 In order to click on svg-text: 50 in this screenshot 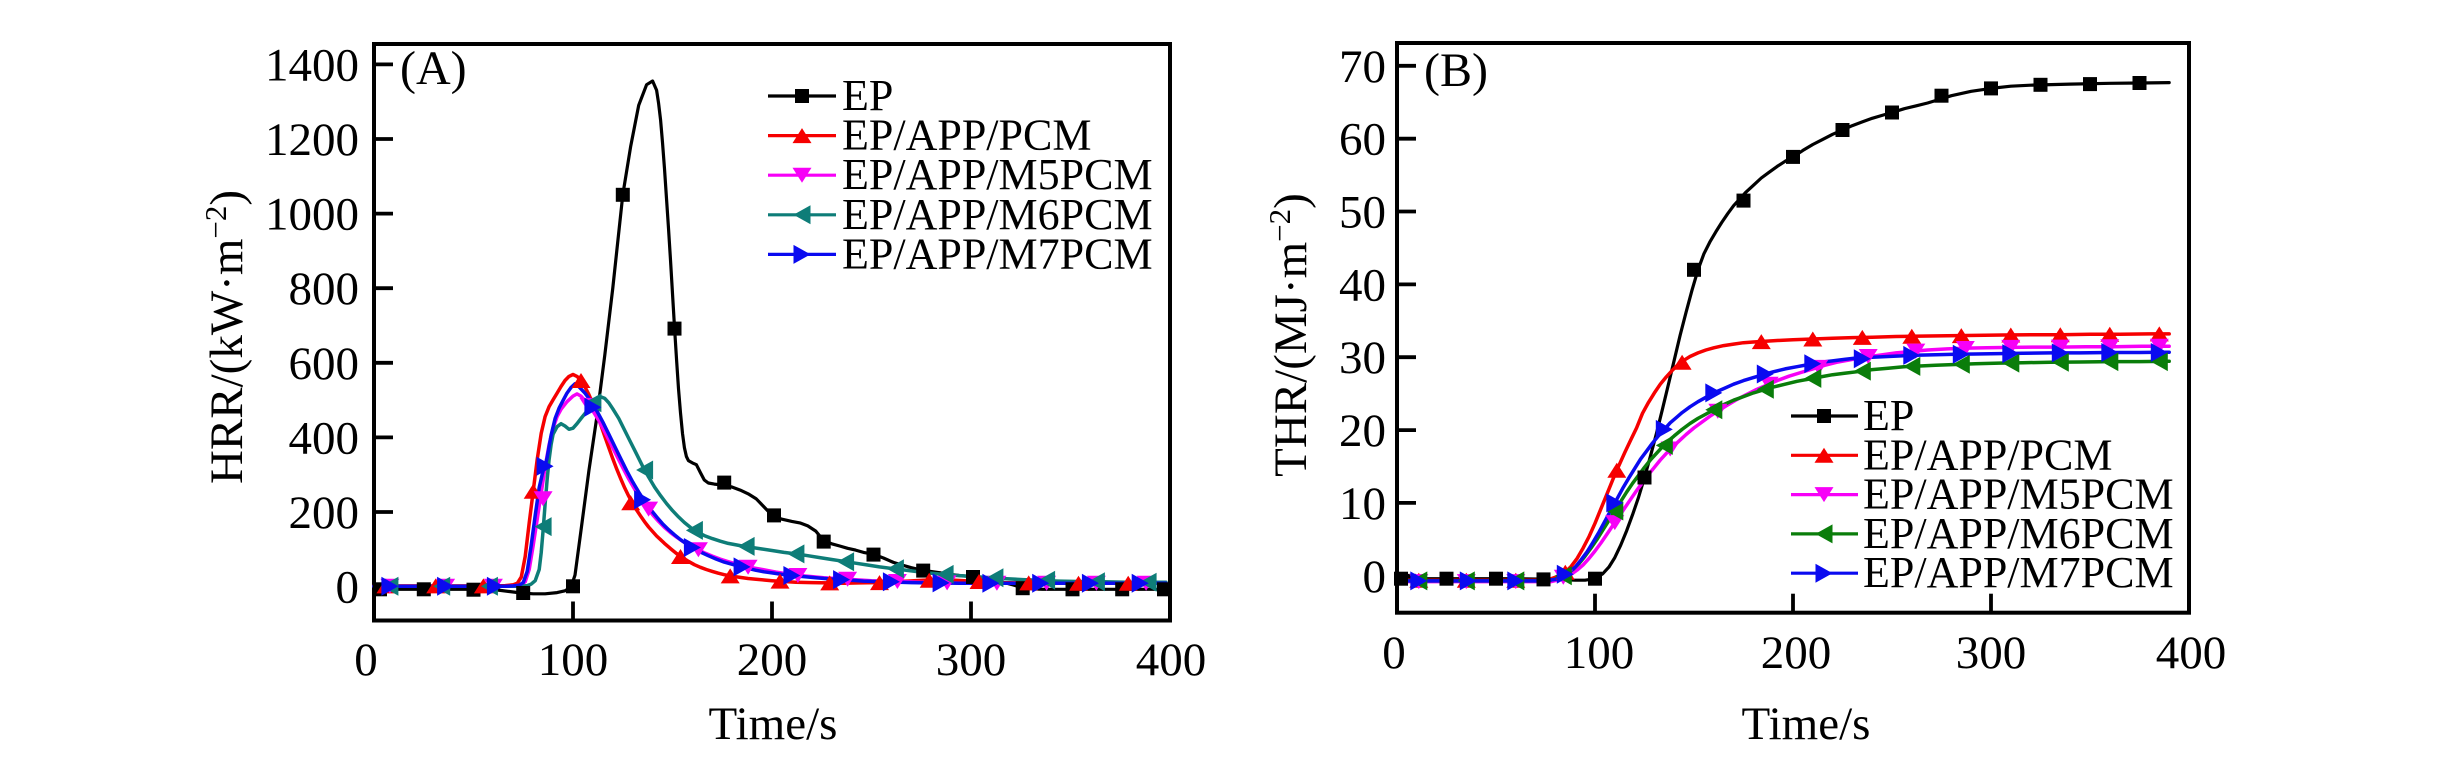, I will do `click(1362, 213)`.